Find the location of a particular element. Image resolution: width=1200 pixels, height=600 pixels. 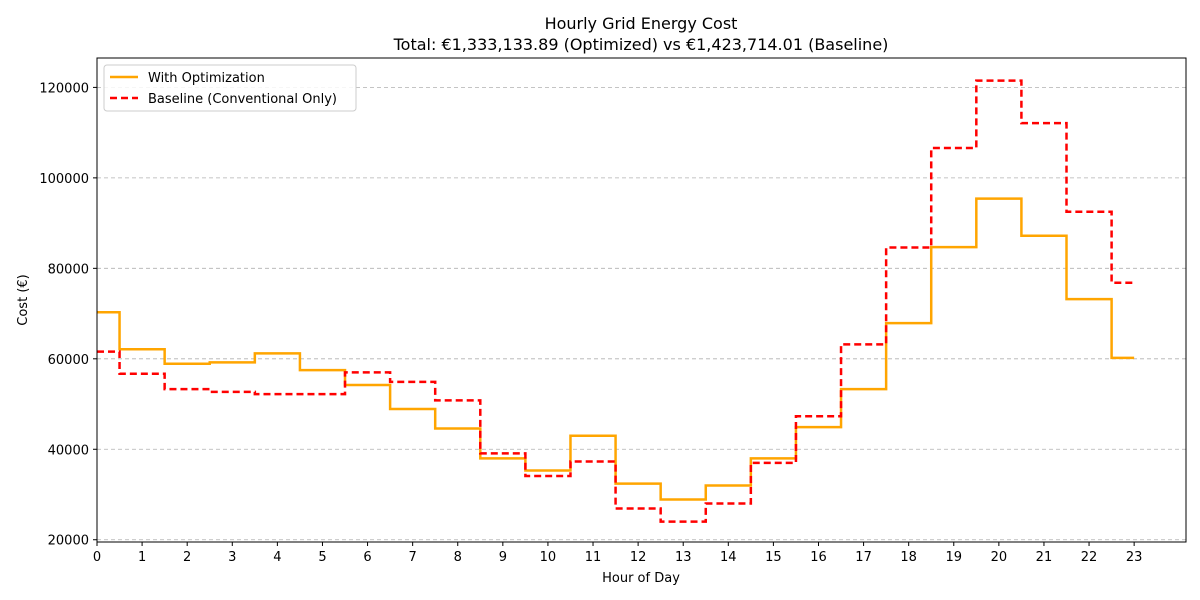

y-tick-label-5: 120000 is located at coordinates (64, 88).